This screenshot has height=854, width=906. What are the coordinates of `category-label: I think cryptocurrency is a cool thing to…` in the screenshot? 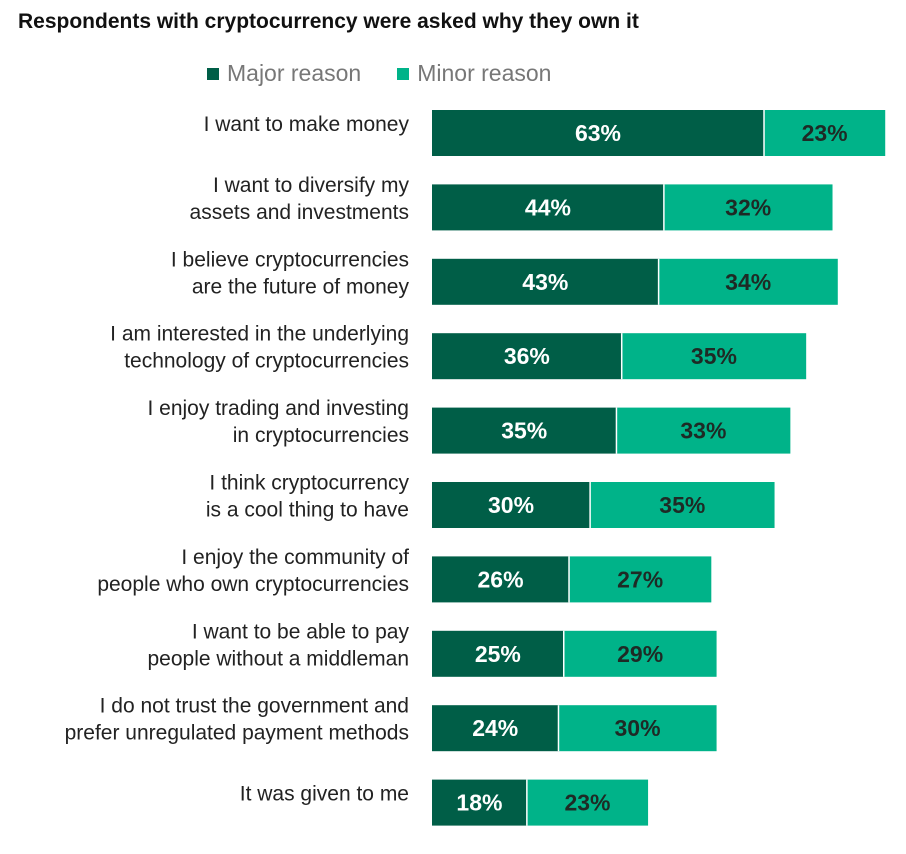 It's located at (308, 497).